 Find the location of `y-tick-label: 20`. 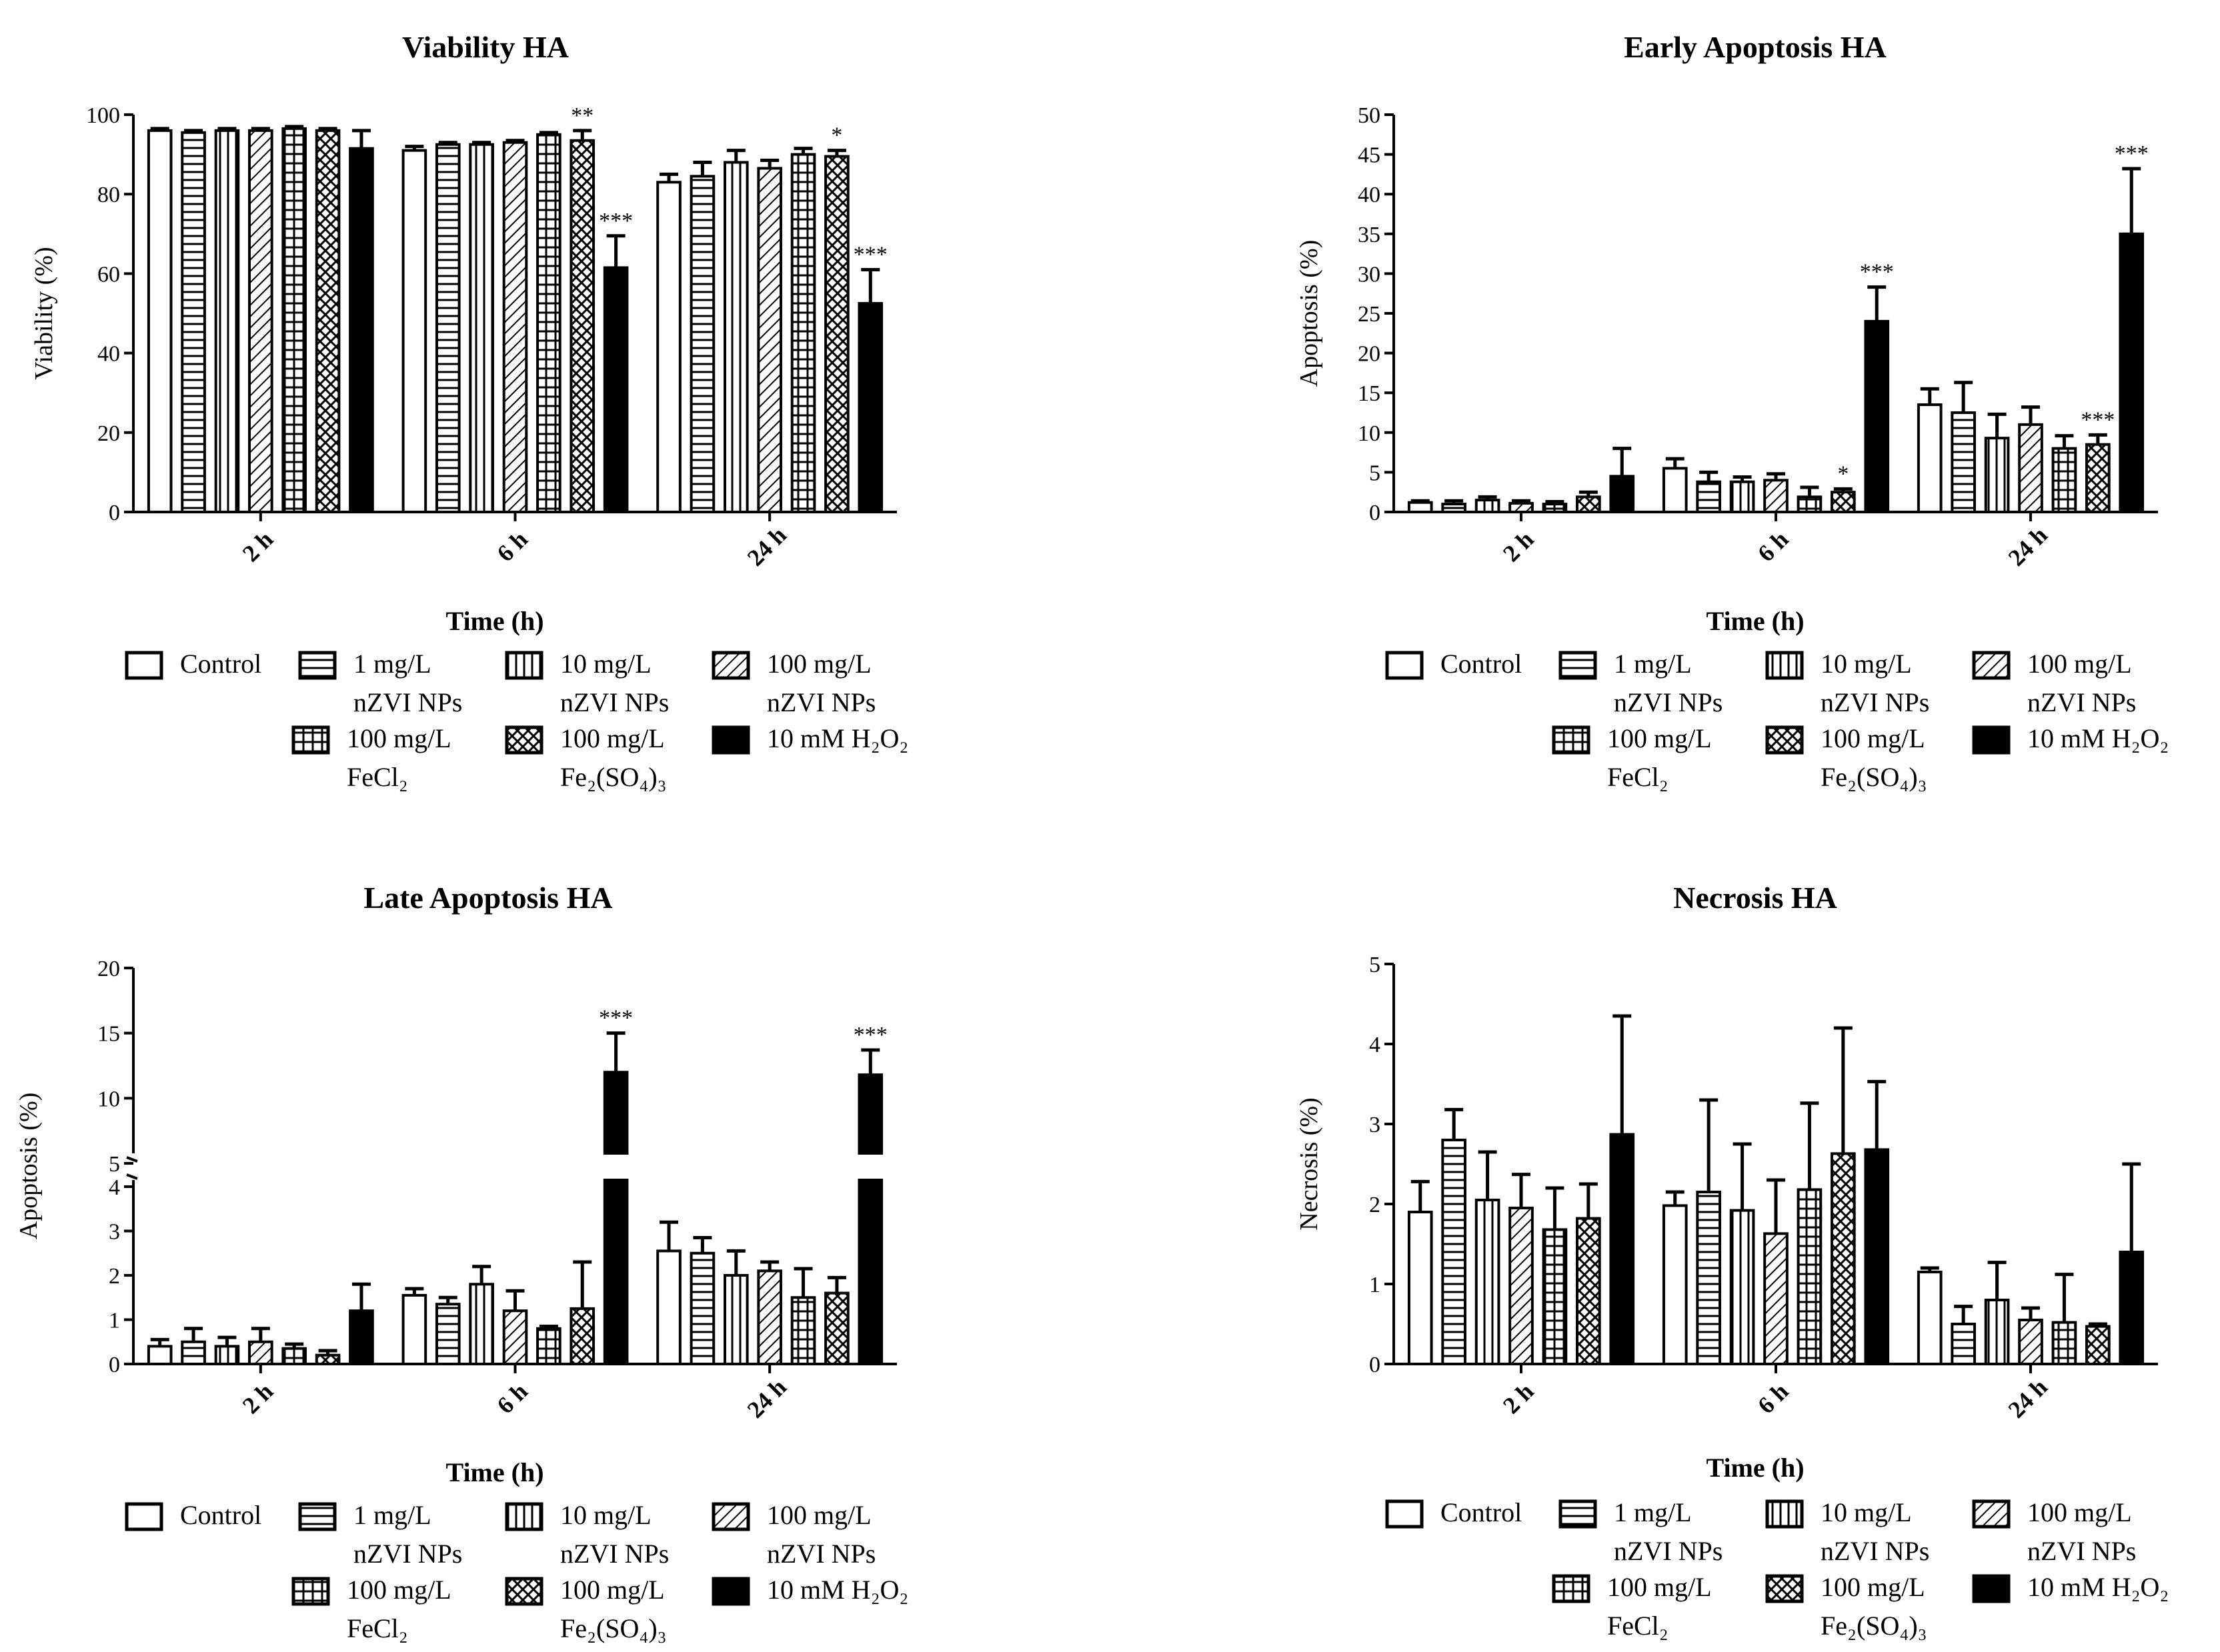

y-tick-label: 20 is located at coordinates (108, 433).